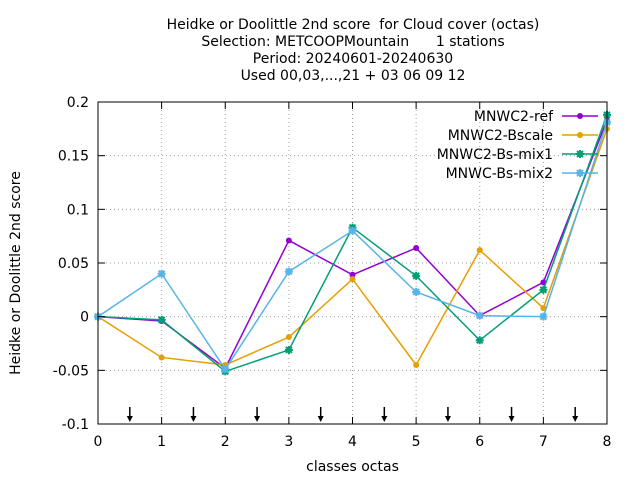  I want to click on y-tick-label: 0.05, so click(73, 264).